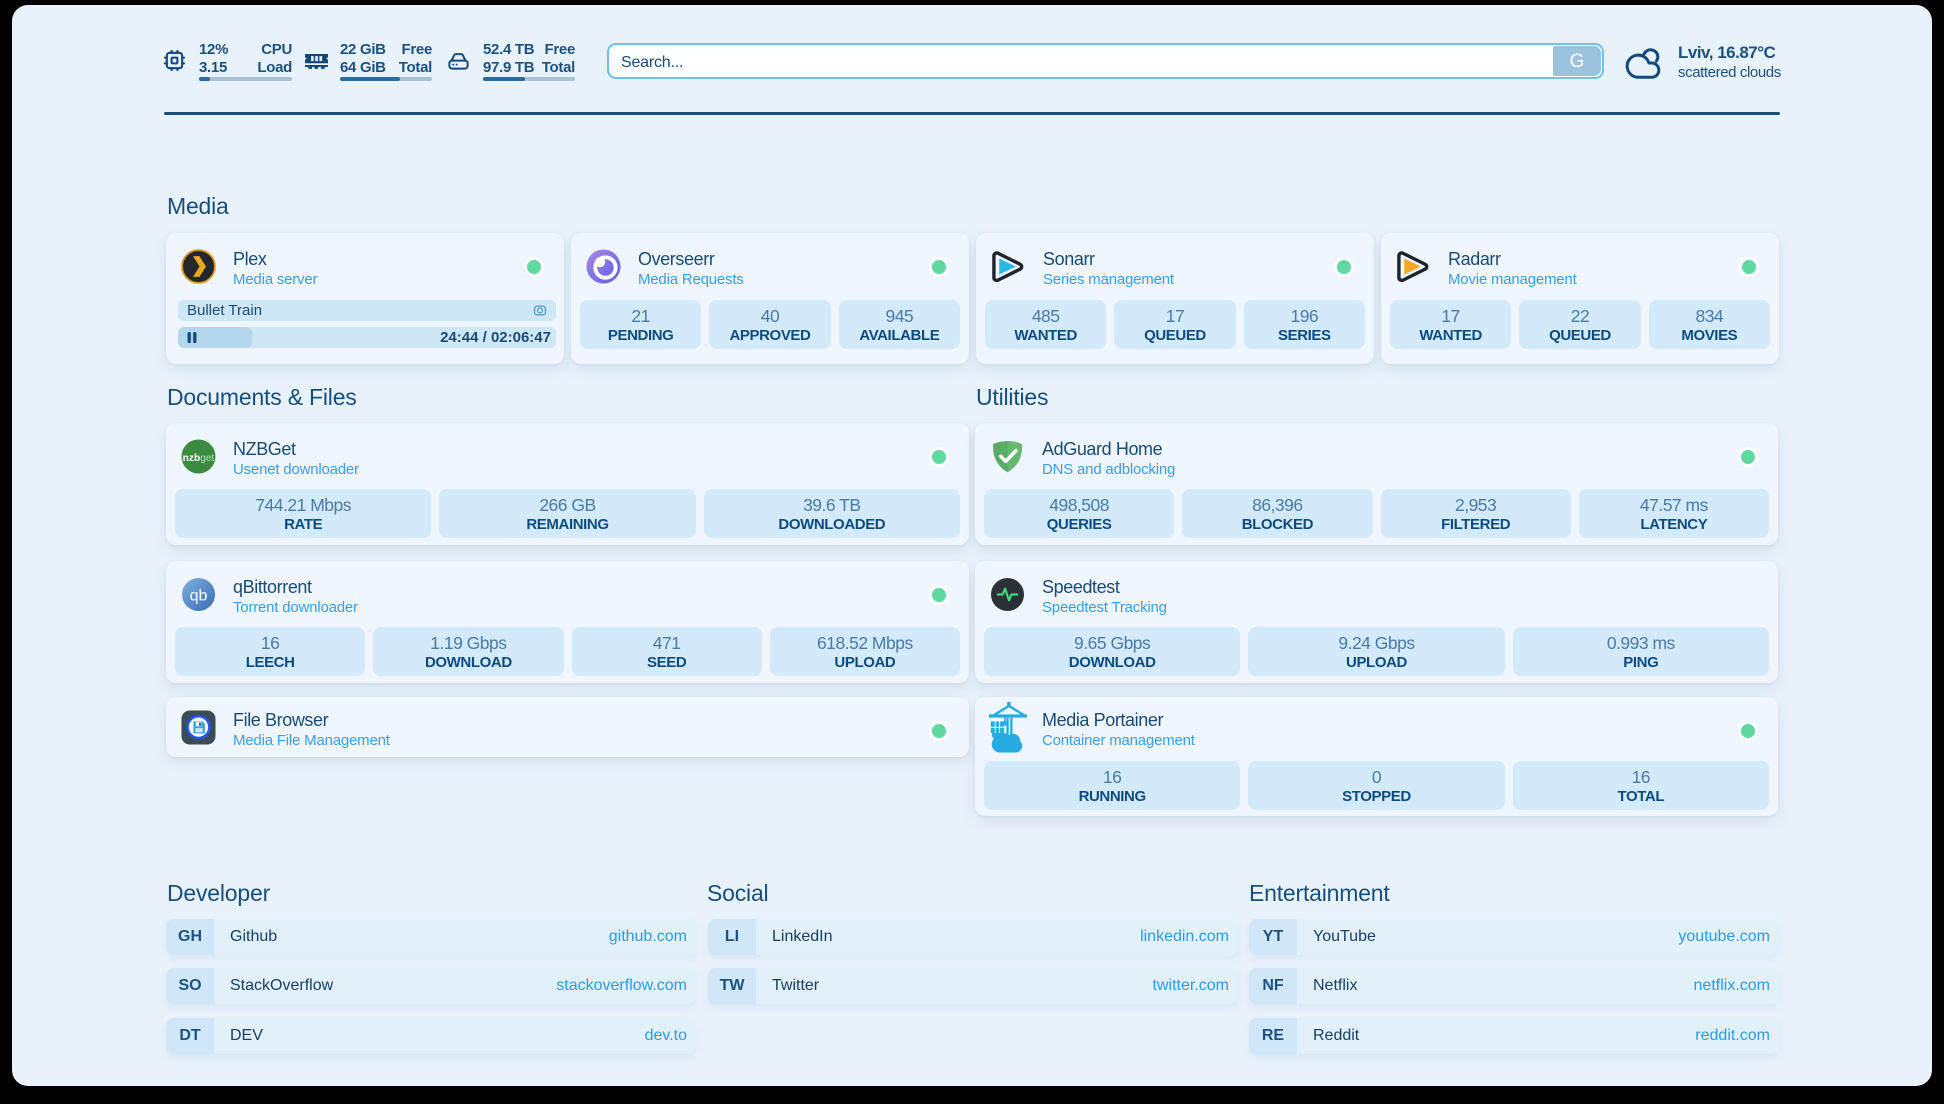 This screenshot has height=1104, width=1944. Describe the element at coordinates (199, 595) in the screenshot. I see `svg-text: qb` at that location.